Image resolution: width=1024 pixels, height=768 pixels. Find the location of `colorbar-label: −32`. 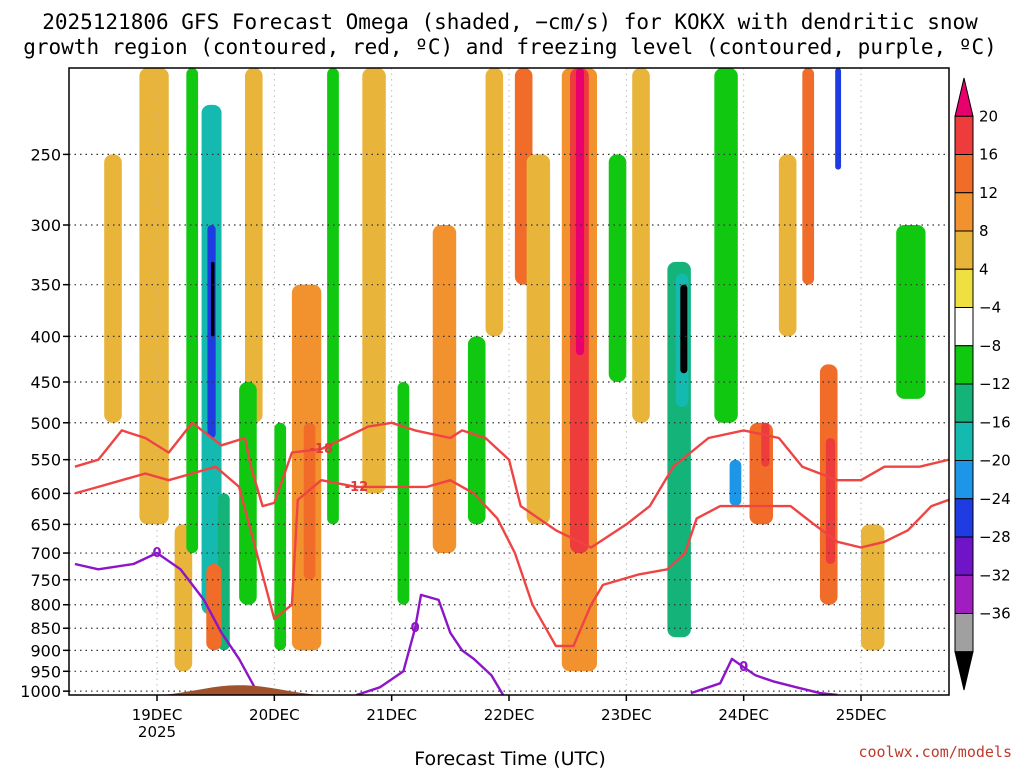

colorbar-label: −32 is located at coordinates (995, 575).